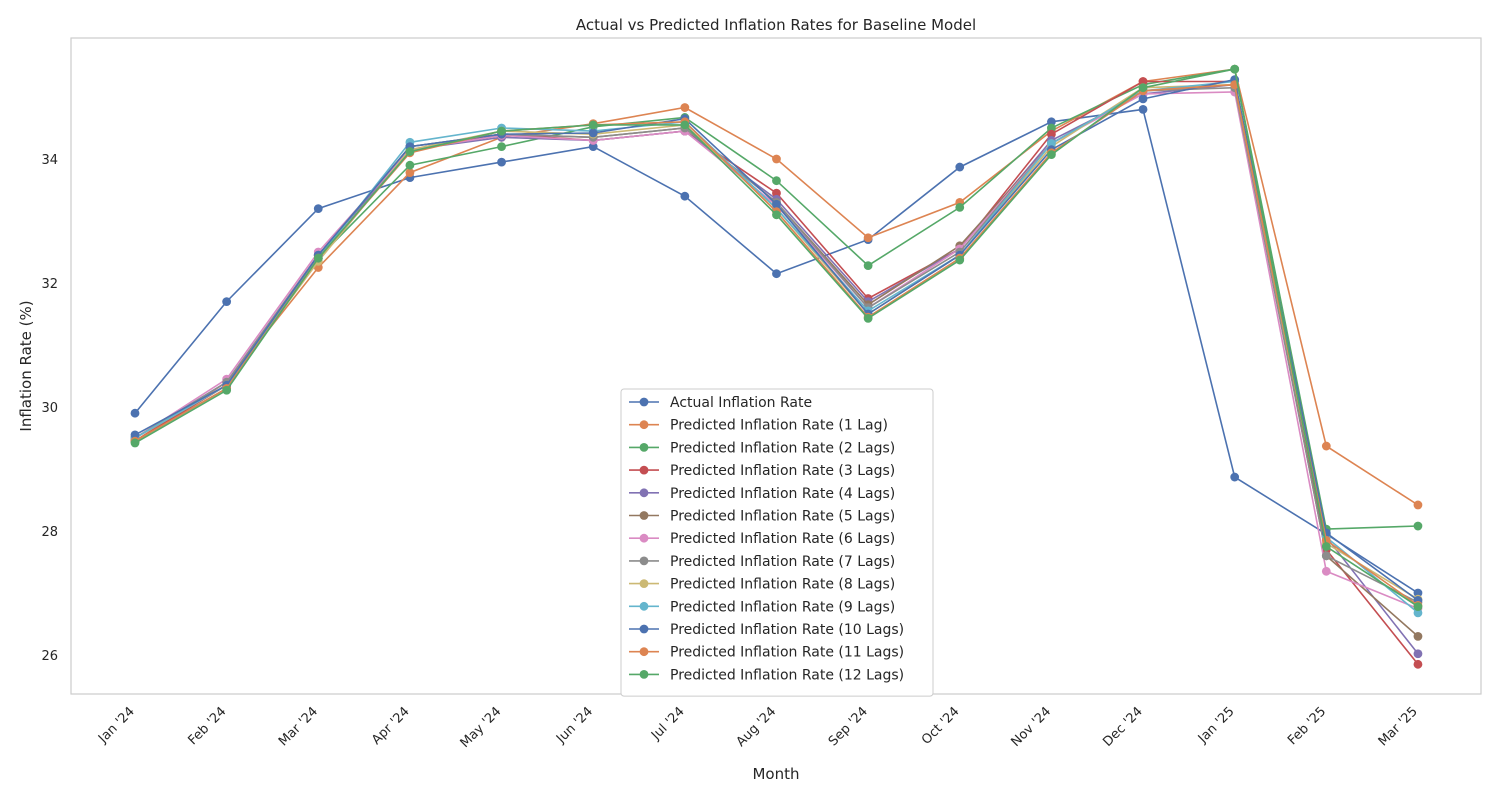  Describe the element at coordinates (26, 365) in the screenshot. I see `y-axis-label: Inflation Rate (%)` at that location.